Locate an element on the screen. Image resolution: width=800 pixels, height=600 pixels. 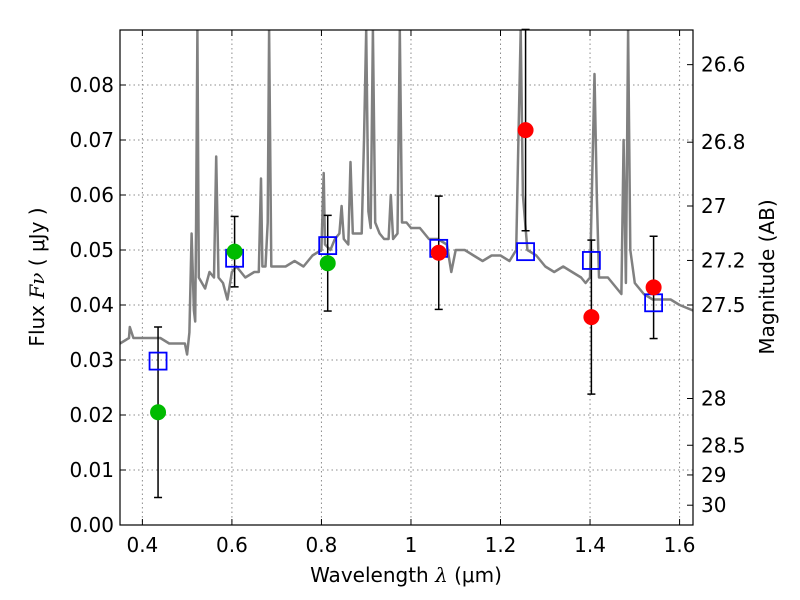
y-tick-label: 0.00 is located at coordinates (91, 525).